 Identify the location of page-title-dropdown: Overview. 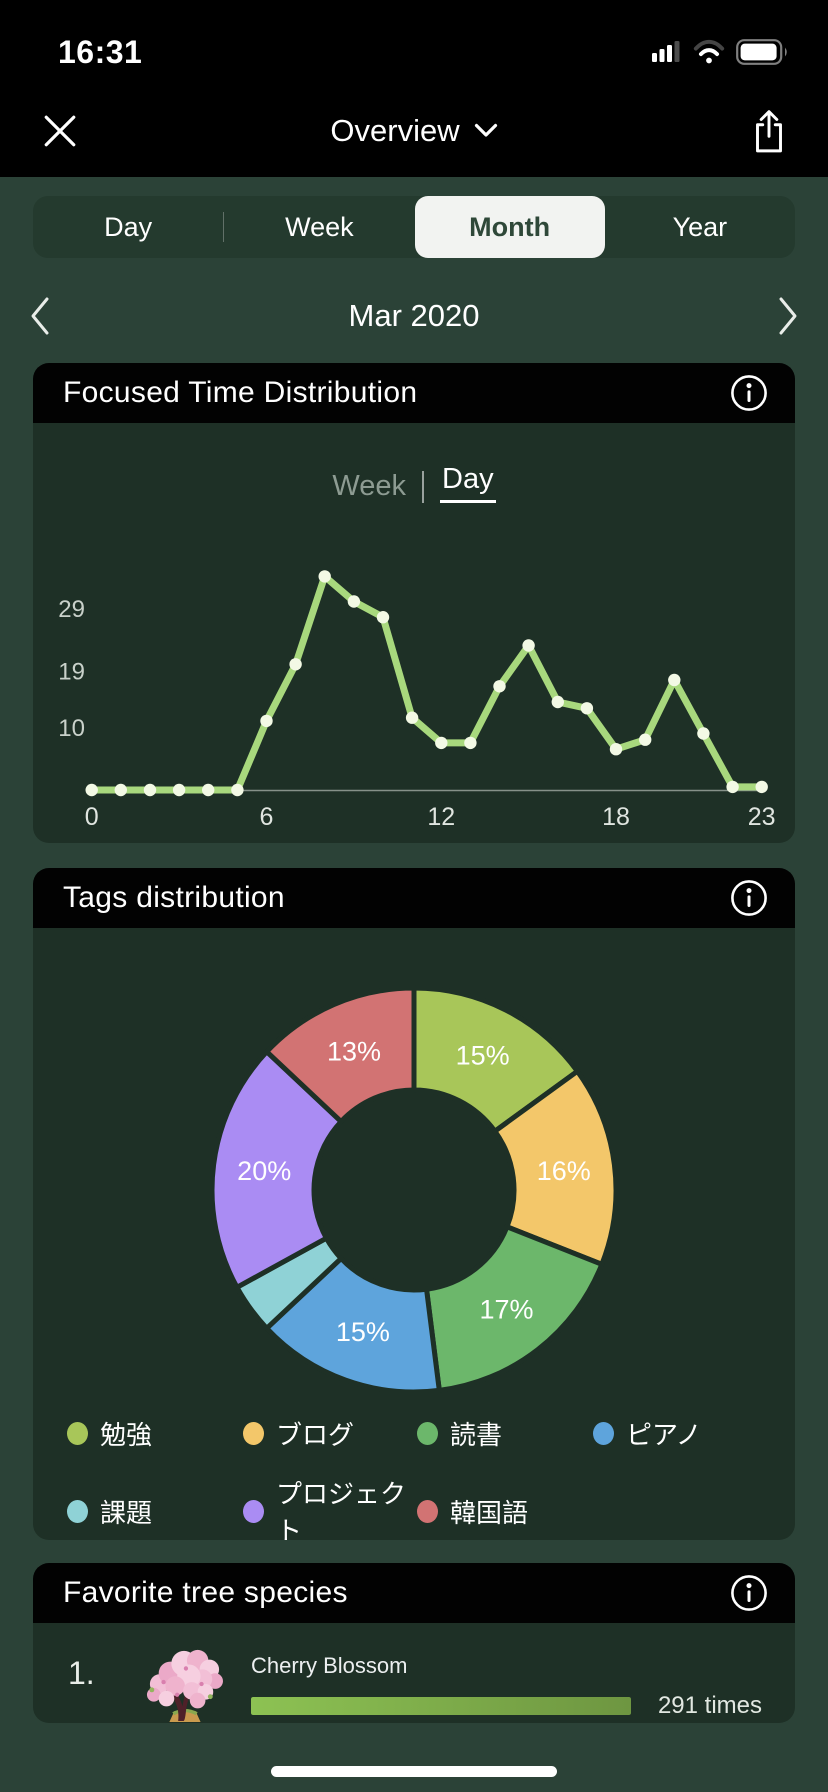
(413, 131).